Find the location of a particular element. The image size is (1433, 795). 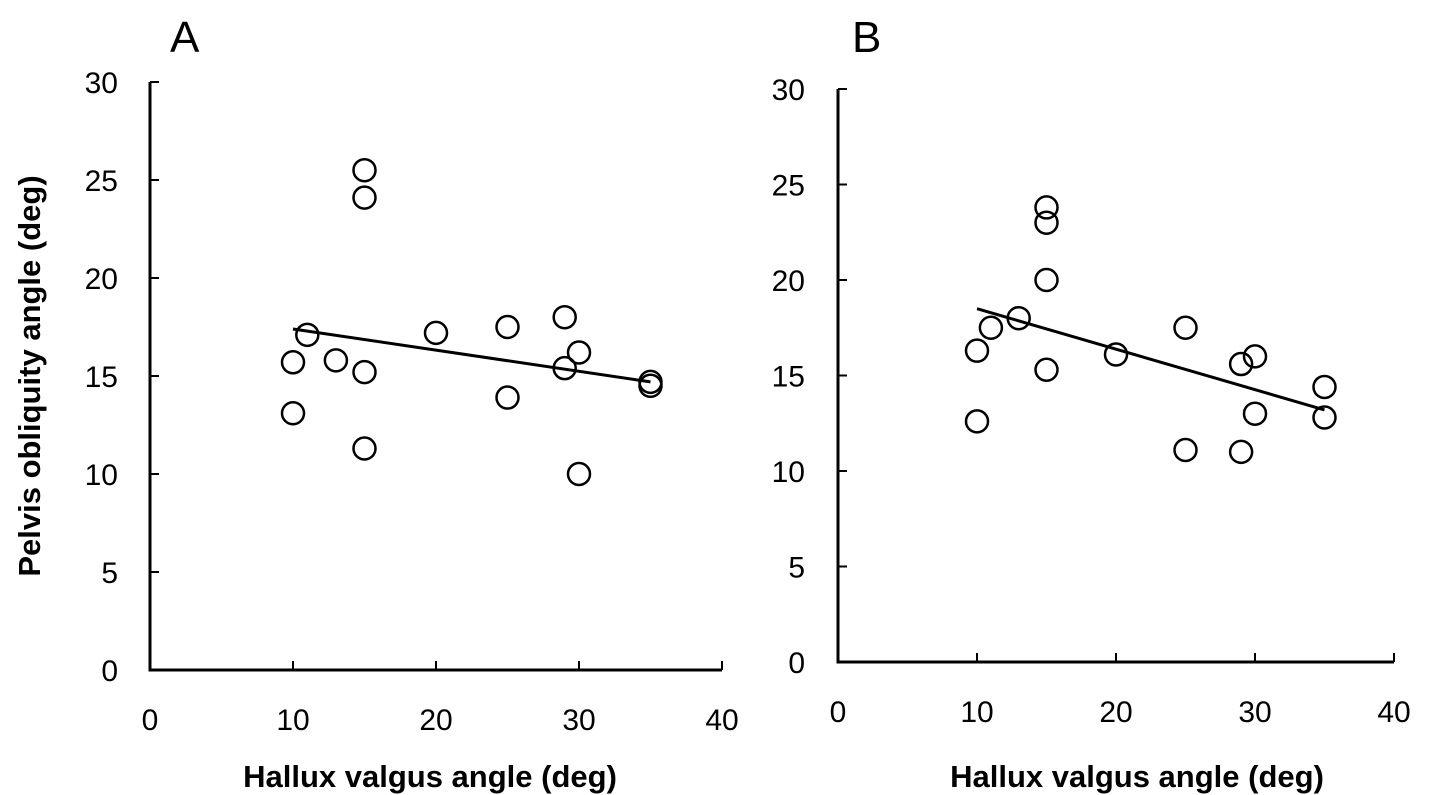

x-tick-label-b: 20 is located at coordinates (1115, 712).